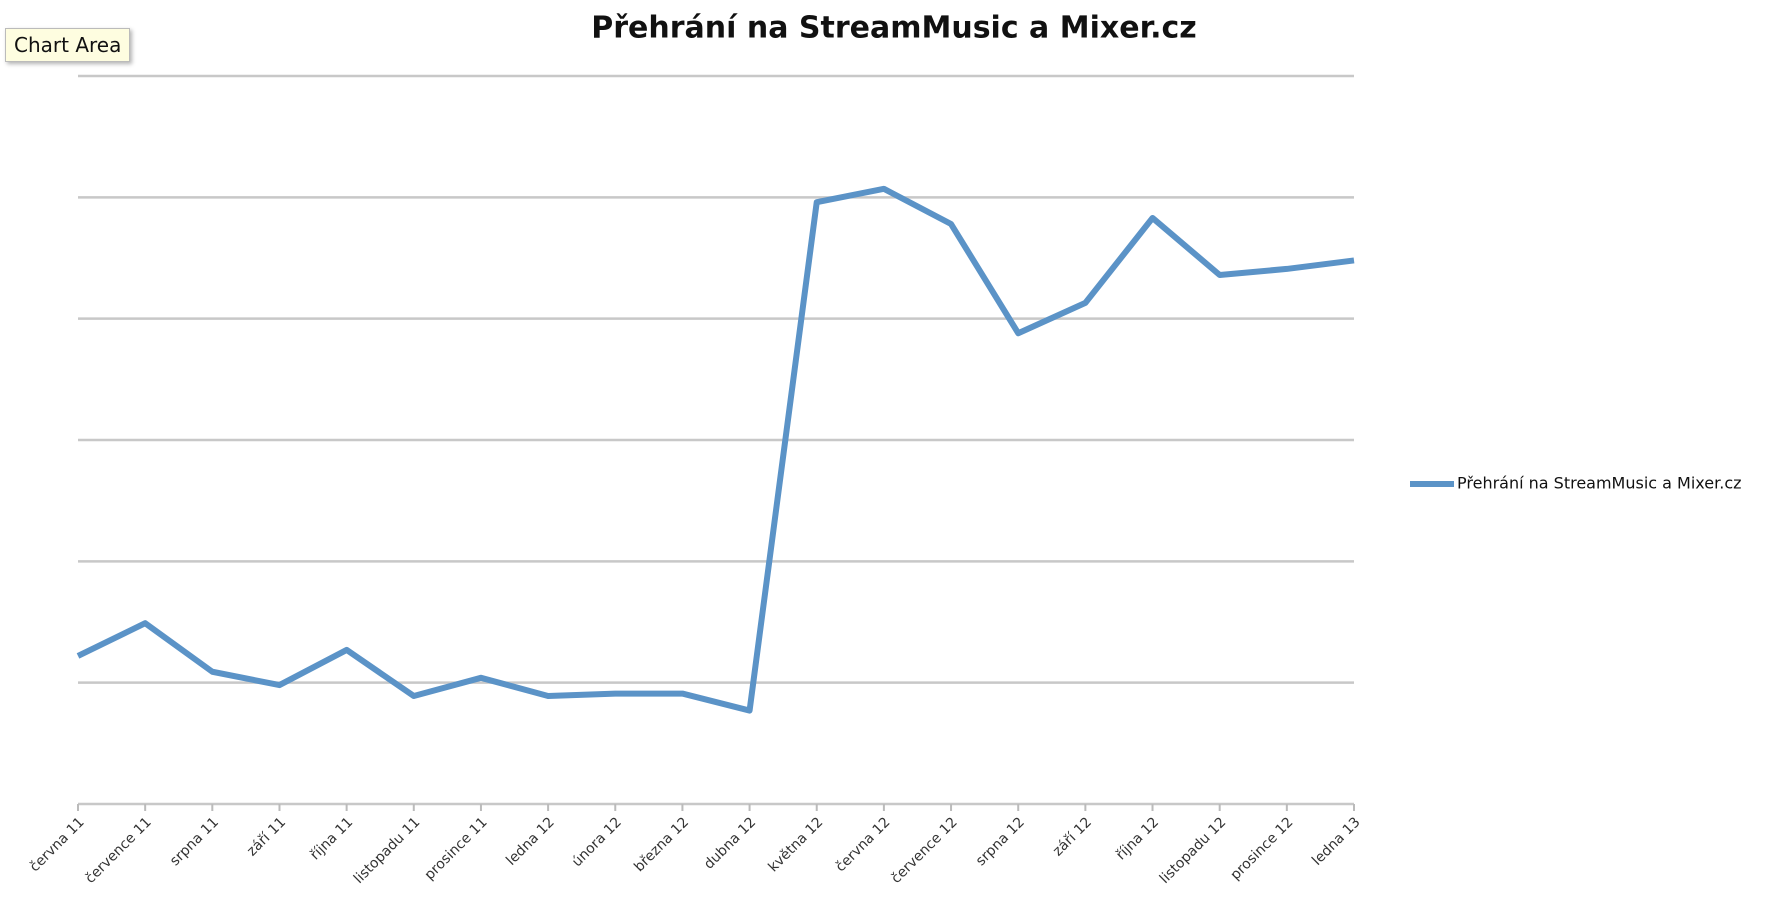 The height and width of the screenshot is (907, 1774). I want to click on x-tick-label: října 11, so click(331, 838).